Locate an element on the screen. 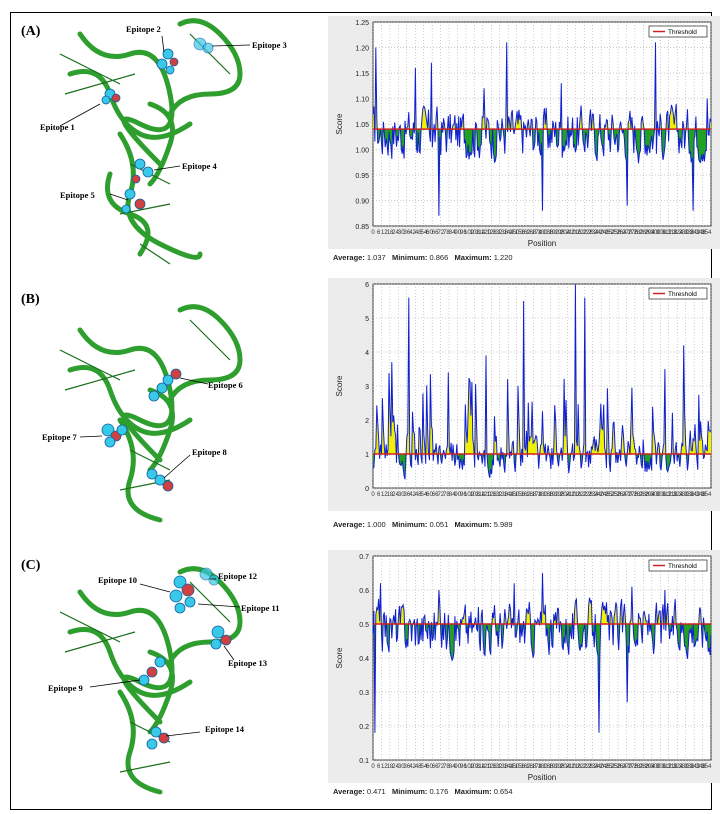  x-tick-label: 216 is located at coordinates (576, 495).